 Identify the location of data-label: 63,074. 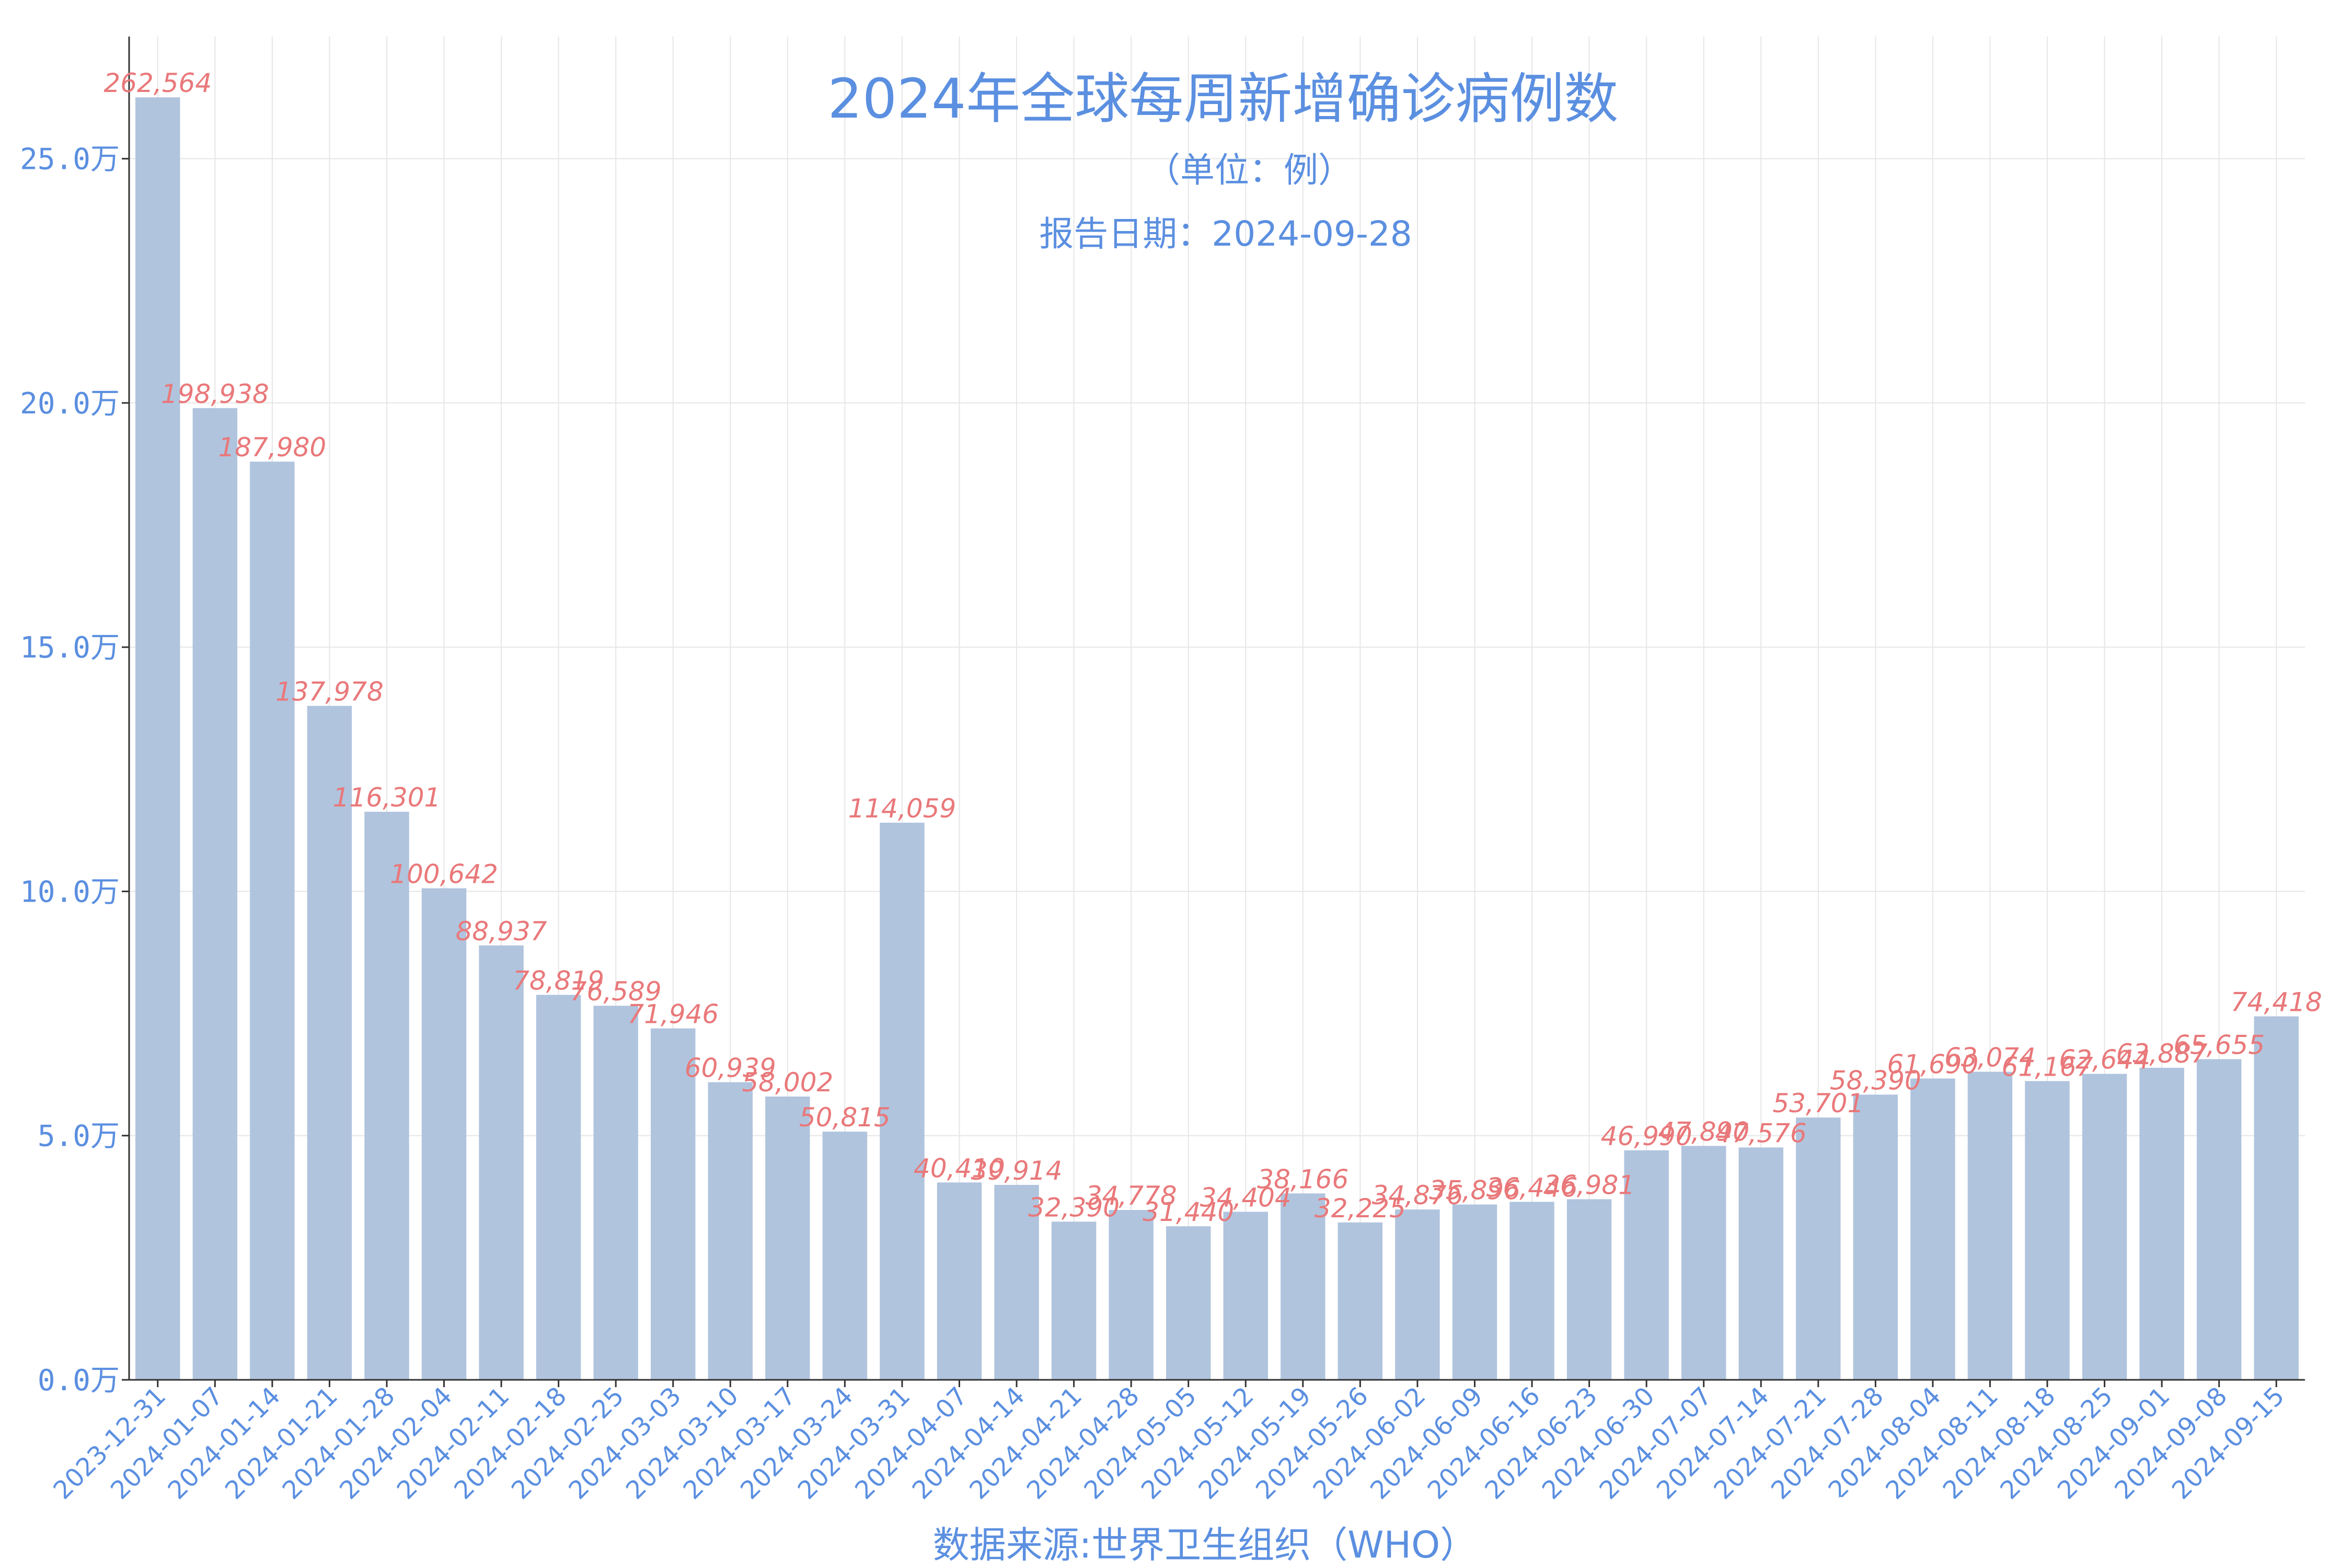
(1990, 1058).